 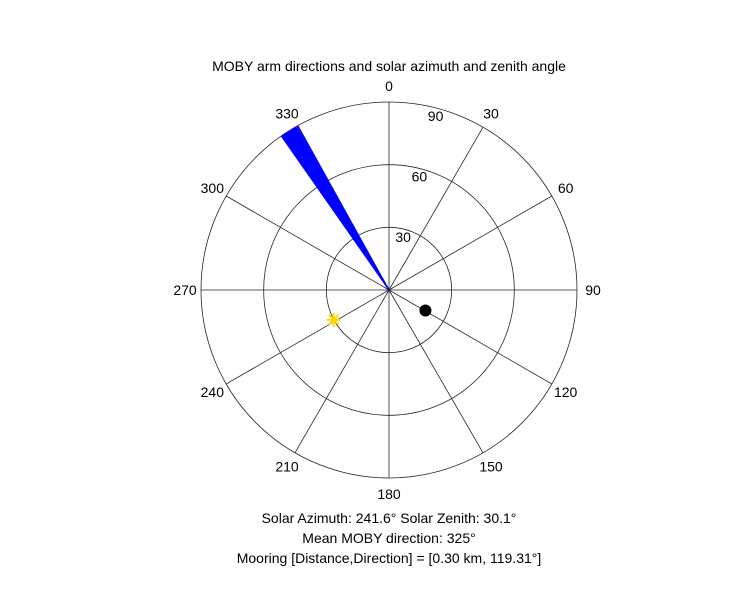 I want to click on angle-tick-label: 240, so click(x=213, y=392).